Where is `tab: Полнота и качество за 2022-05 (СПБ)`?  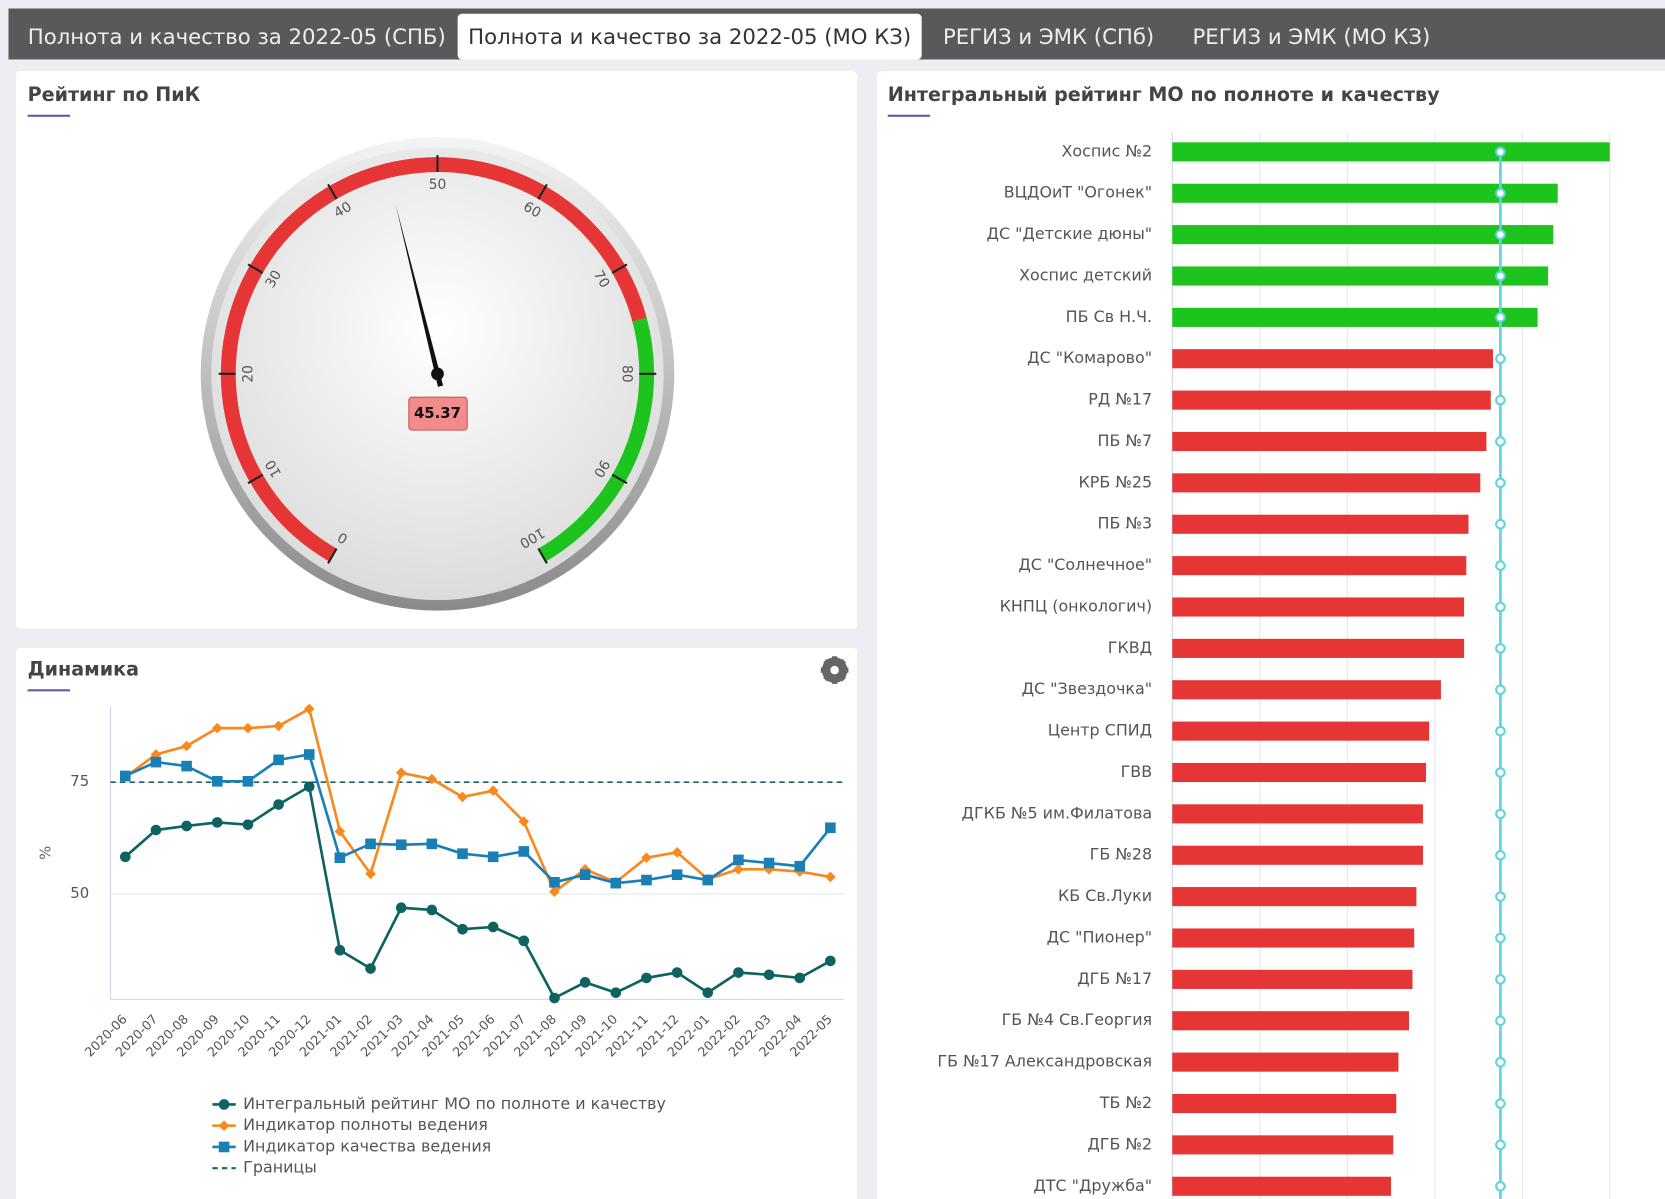
tab: Полнота и качество за 2022-05 (СПБ) is located at coordinates (237, 37).